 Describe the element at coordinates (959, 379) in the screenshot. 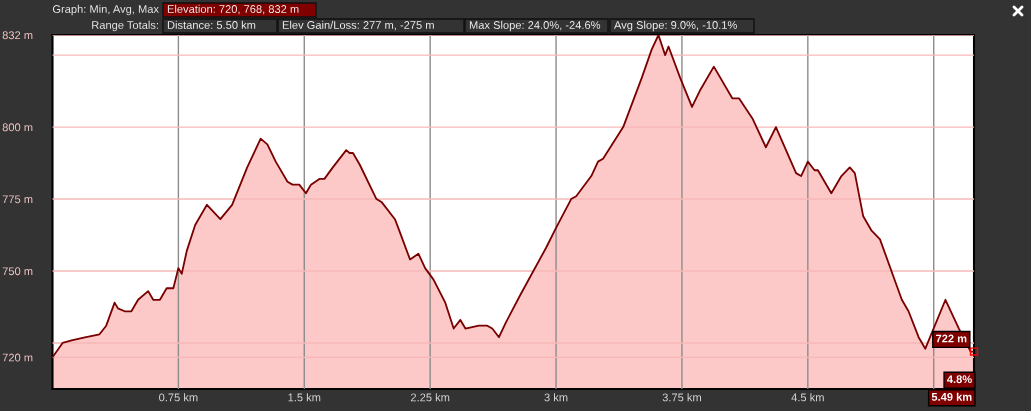

I see `annotation: 4.8%` at that location.